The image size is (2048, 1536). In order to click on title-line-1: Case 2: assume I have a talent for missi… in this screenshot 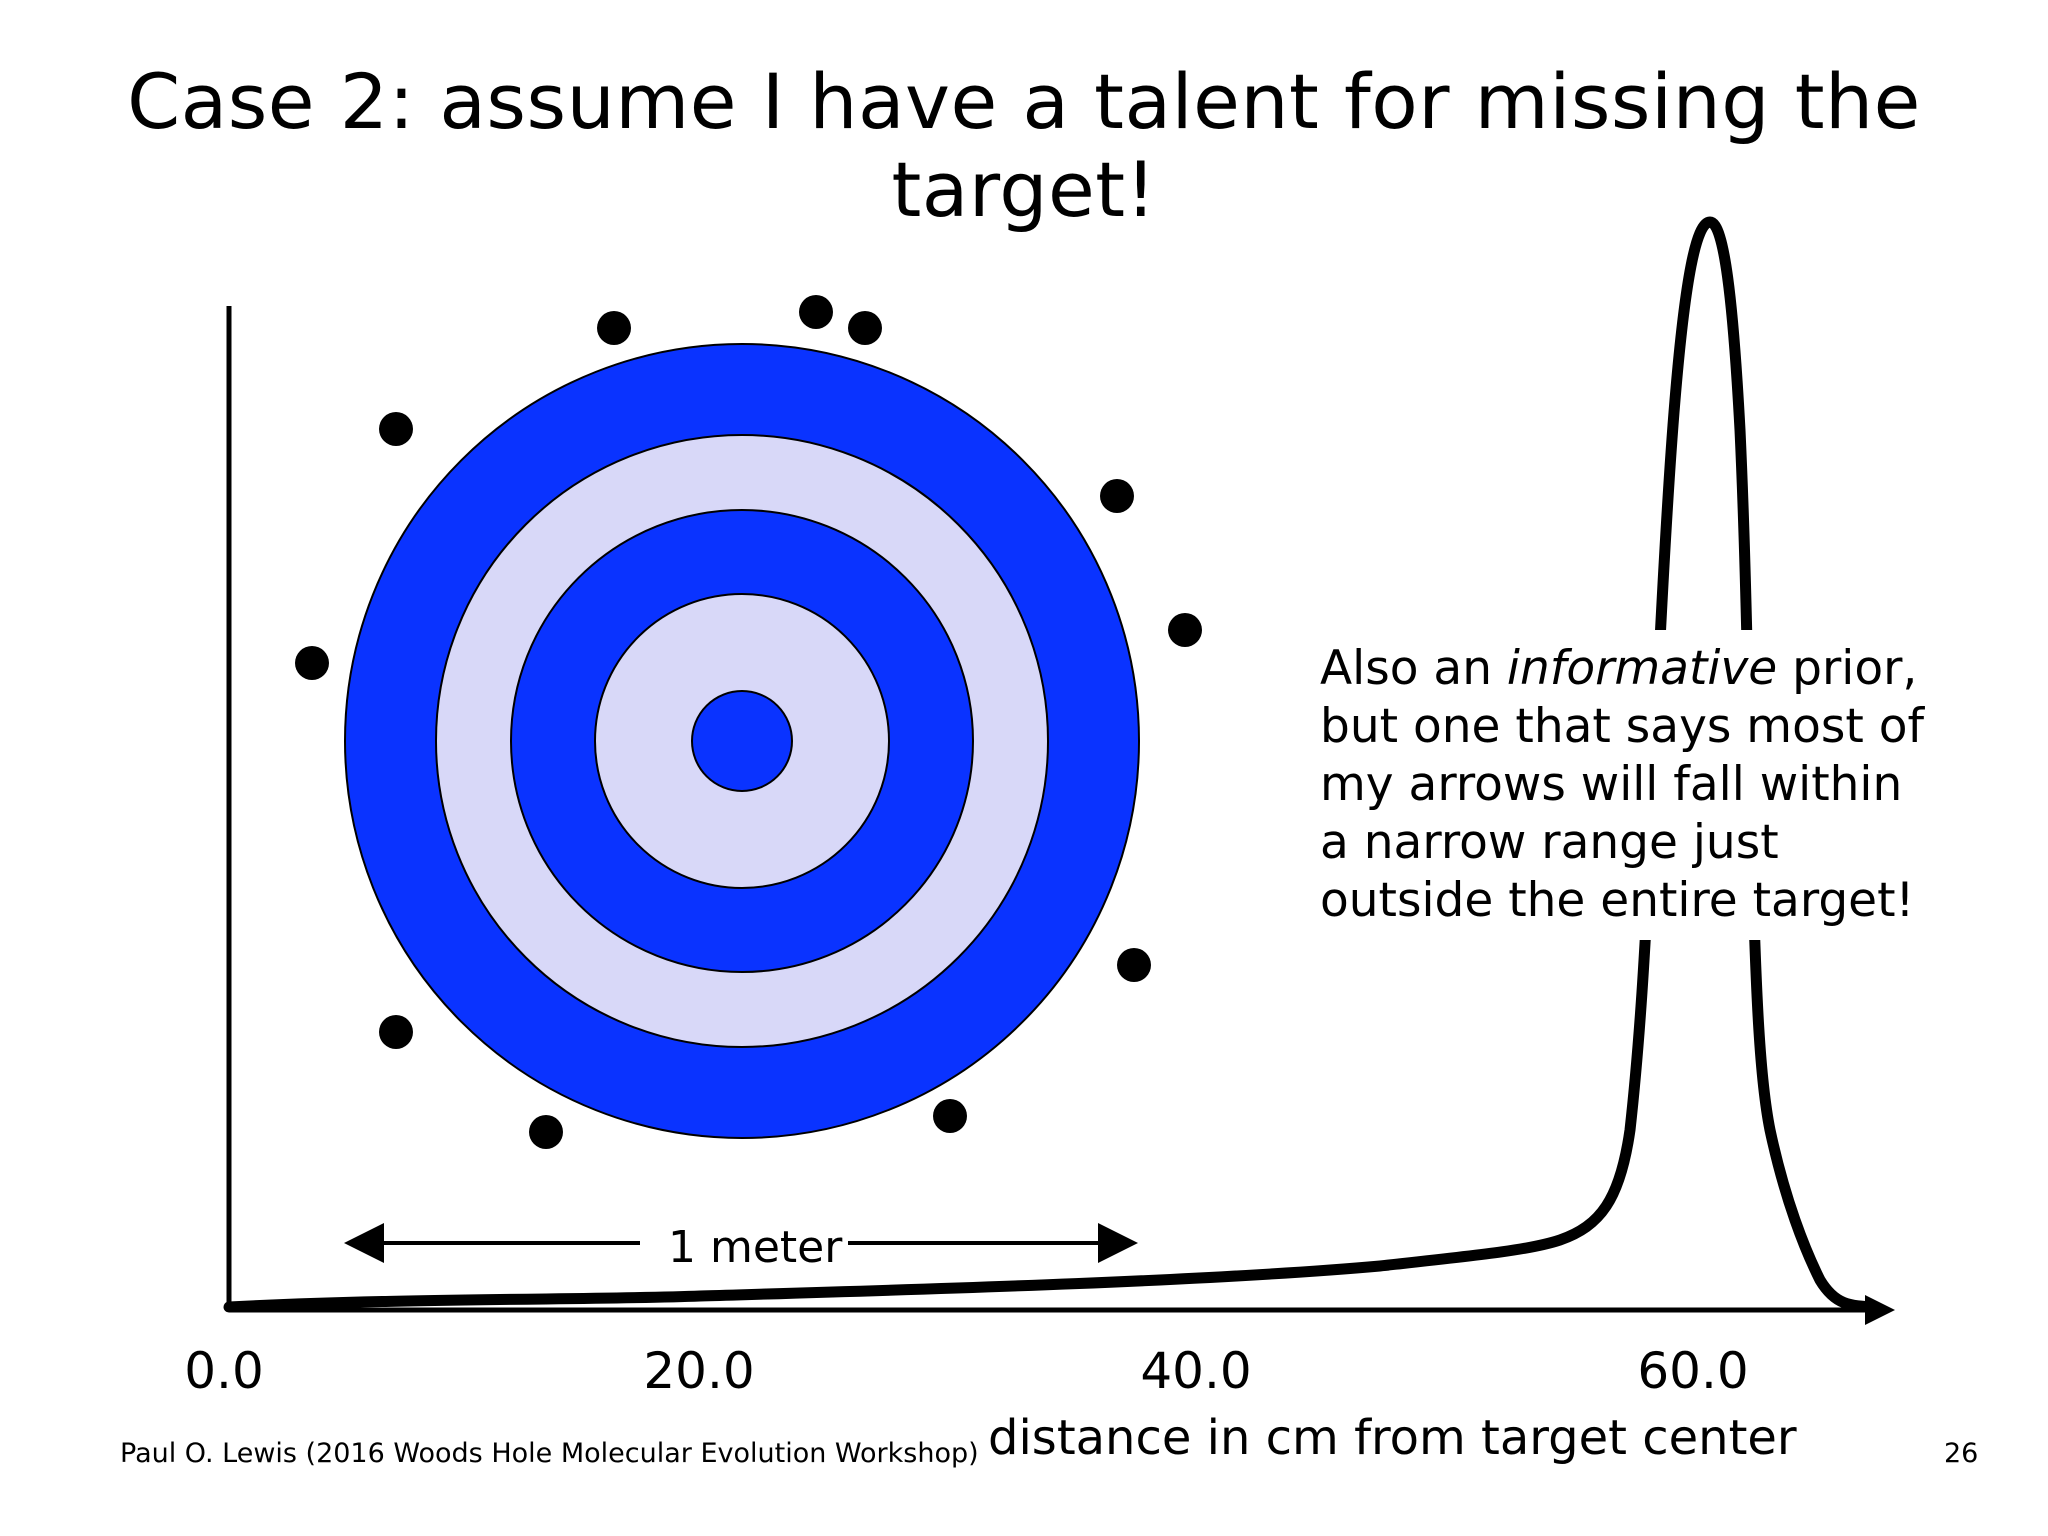, I will do `click(1024, 101)`.